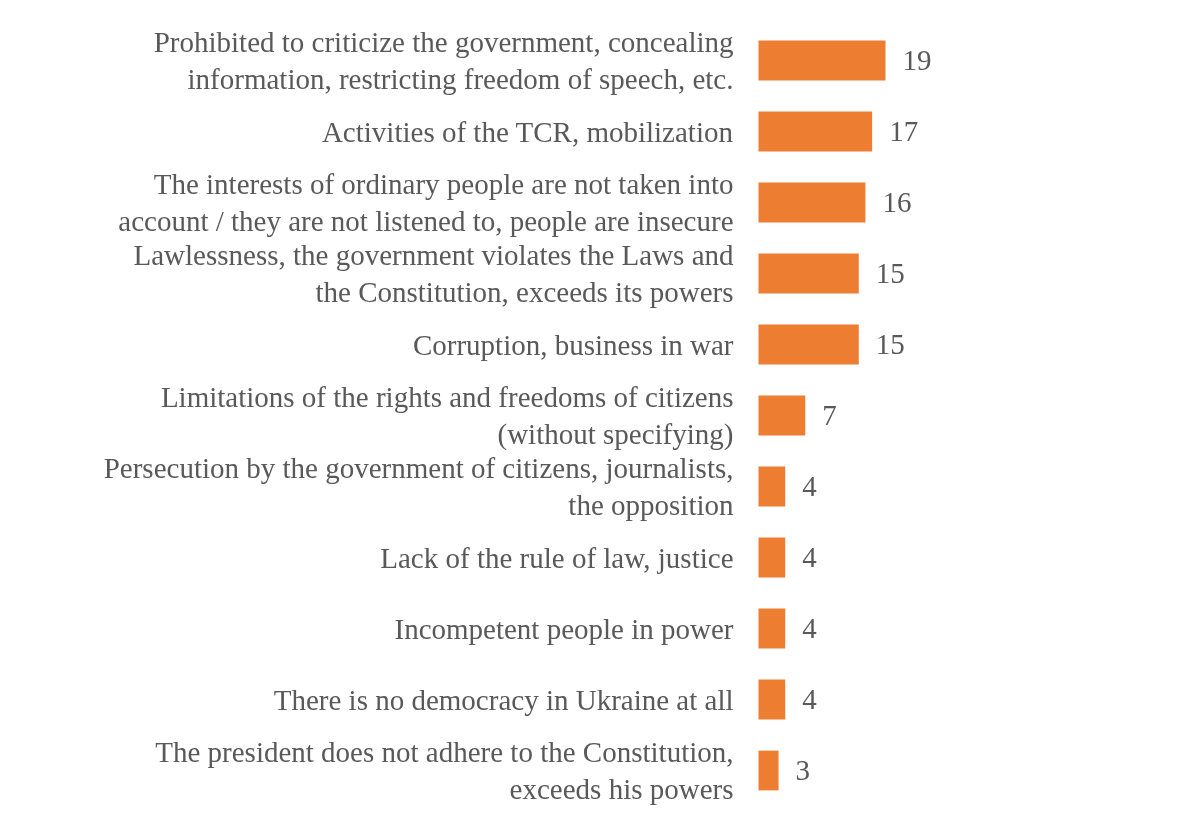  What do you see at coordinates (418, 486) in the screenshot?
I see `y-tick-label: Persecution by the government of citizens, journalists, the opposition` at bounding box center [418, 486].